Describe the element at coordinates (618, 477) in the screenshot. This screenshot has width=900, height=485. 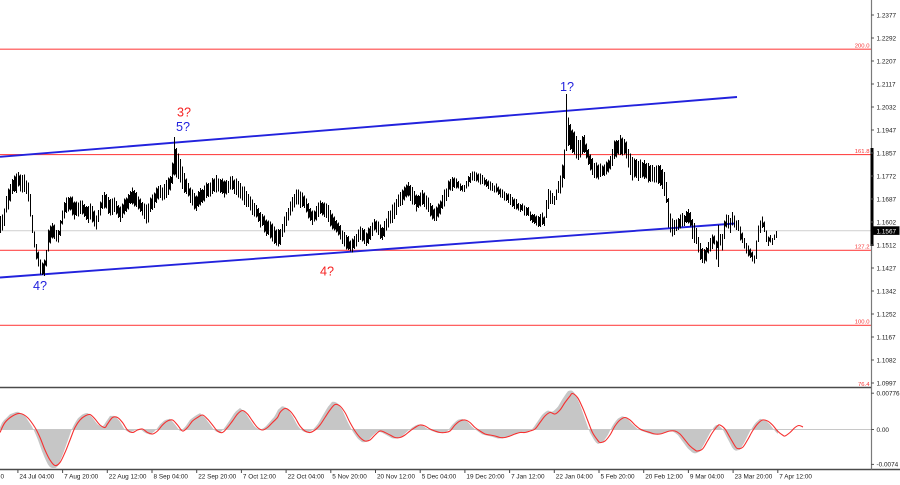
I see `svg-text: 5 Feb 20:00` at that location.